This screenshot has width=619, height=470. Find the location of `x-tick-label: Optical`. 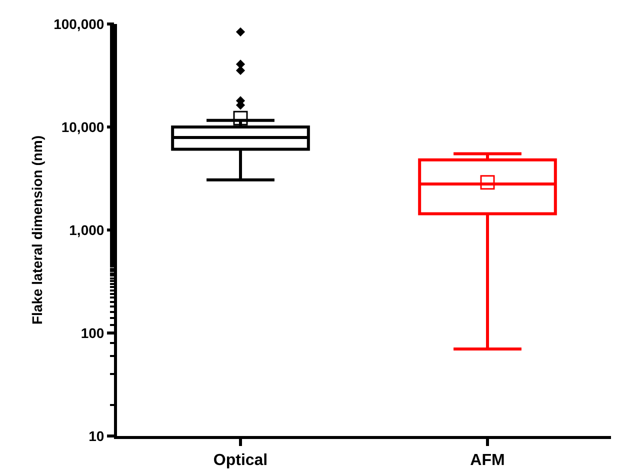

x-tick-label: Optical is located at coordinates (240, 461).